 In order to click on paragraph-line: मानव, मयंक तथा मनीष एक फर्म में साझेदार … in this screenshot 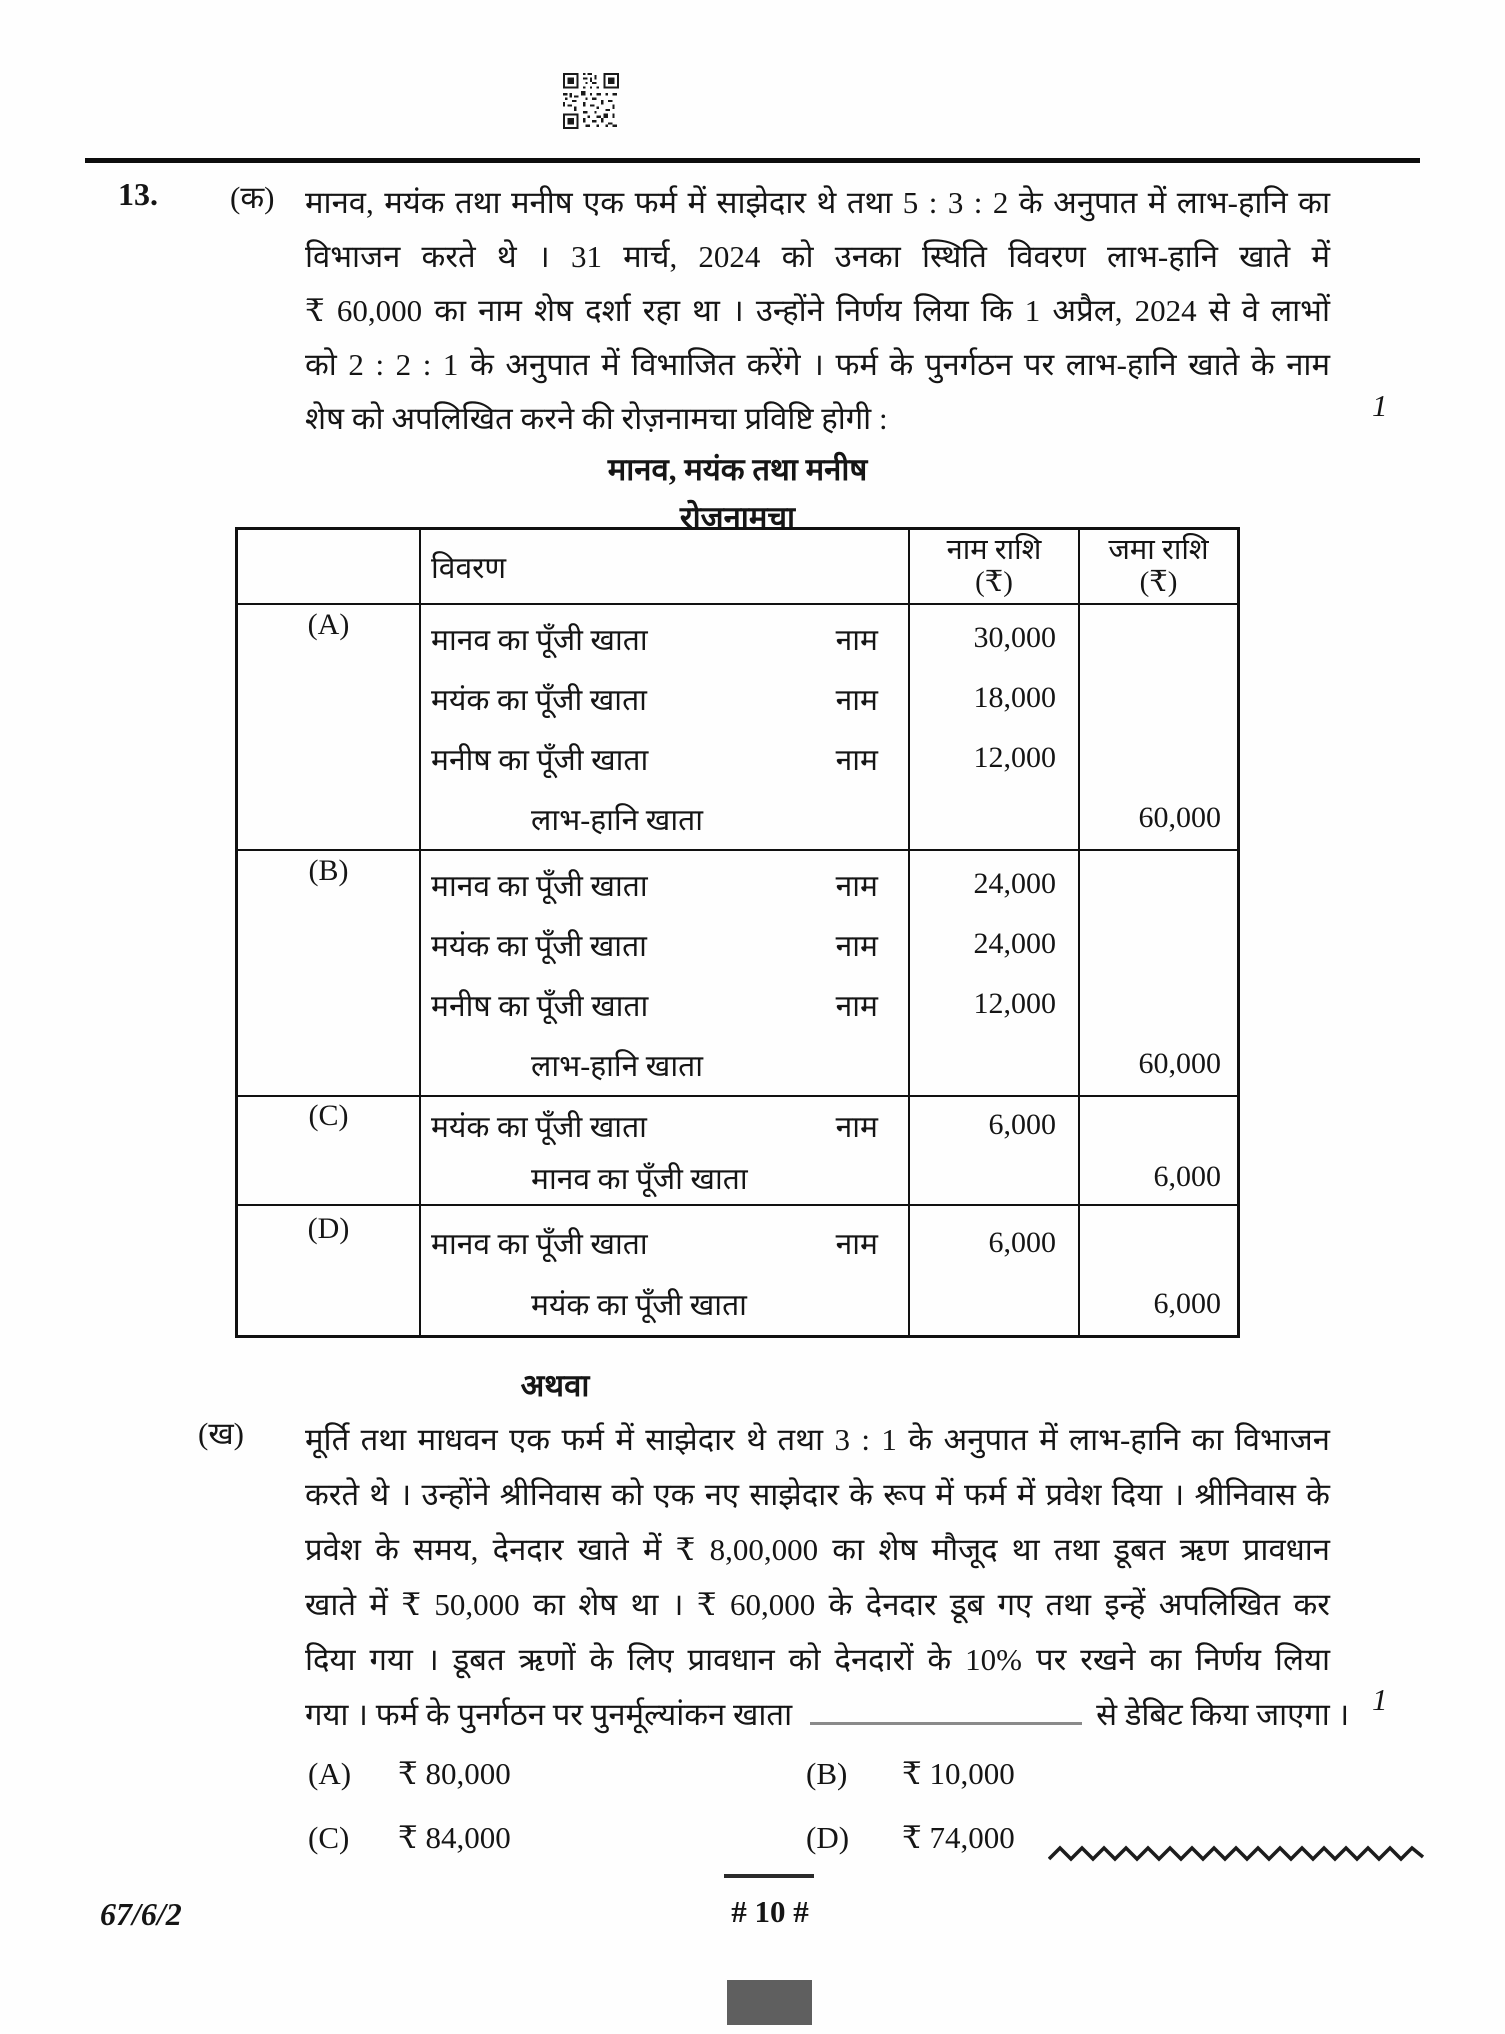, I will do `click(817, 202)`.